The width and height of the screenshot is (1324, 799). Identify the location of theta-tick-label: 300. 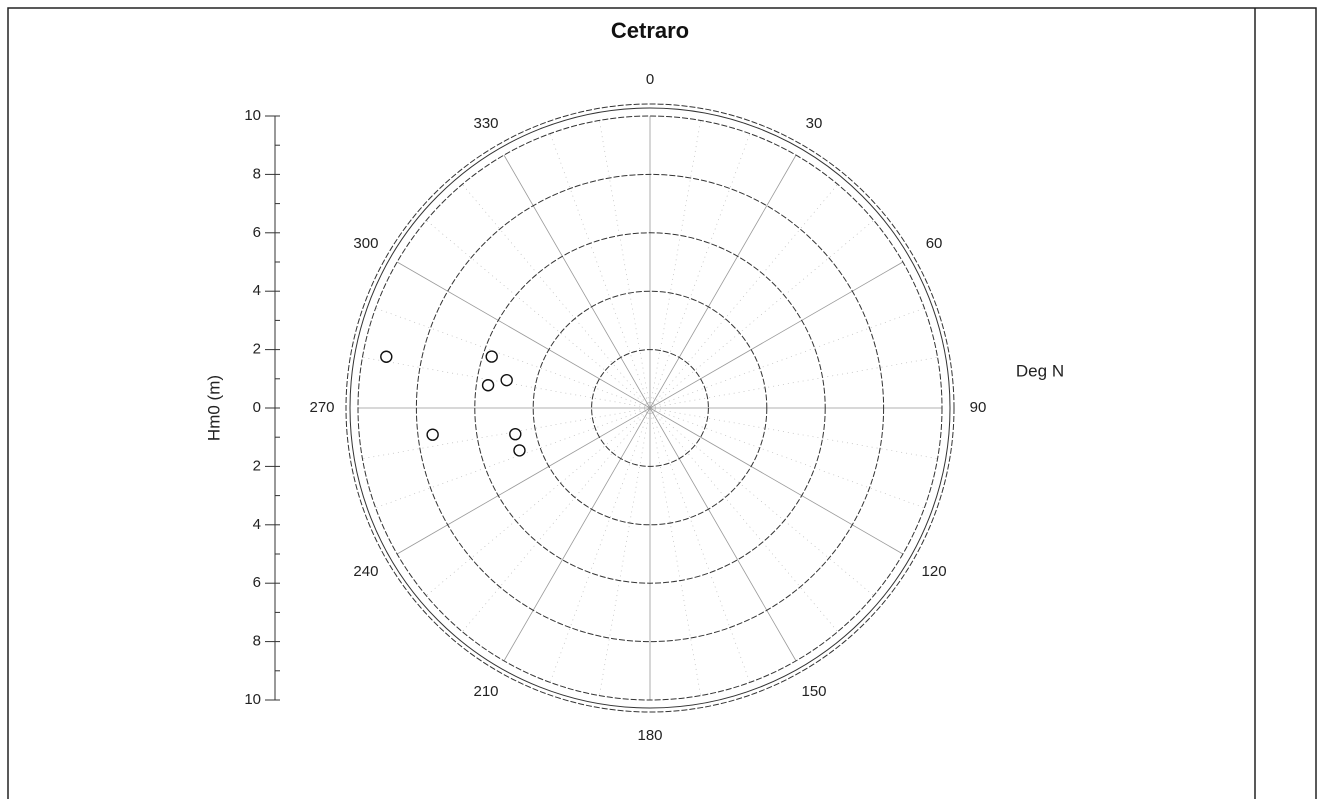
(365, 243).